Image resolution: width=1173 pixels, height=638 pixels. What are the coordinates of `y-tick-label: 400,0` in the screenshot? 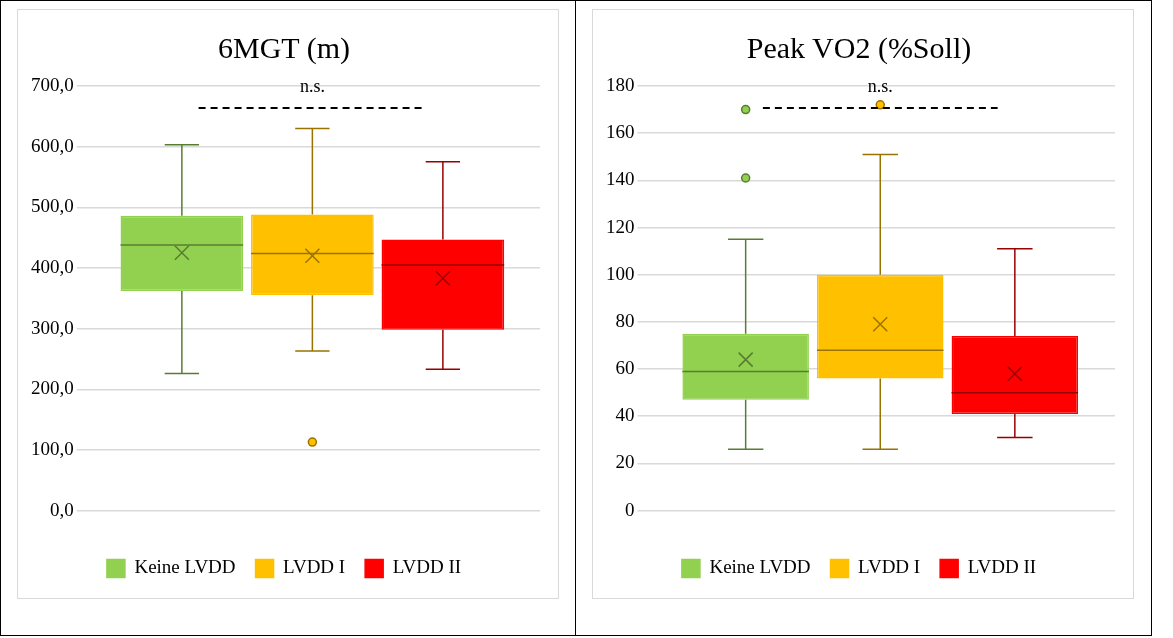 It's located at (52, 266).